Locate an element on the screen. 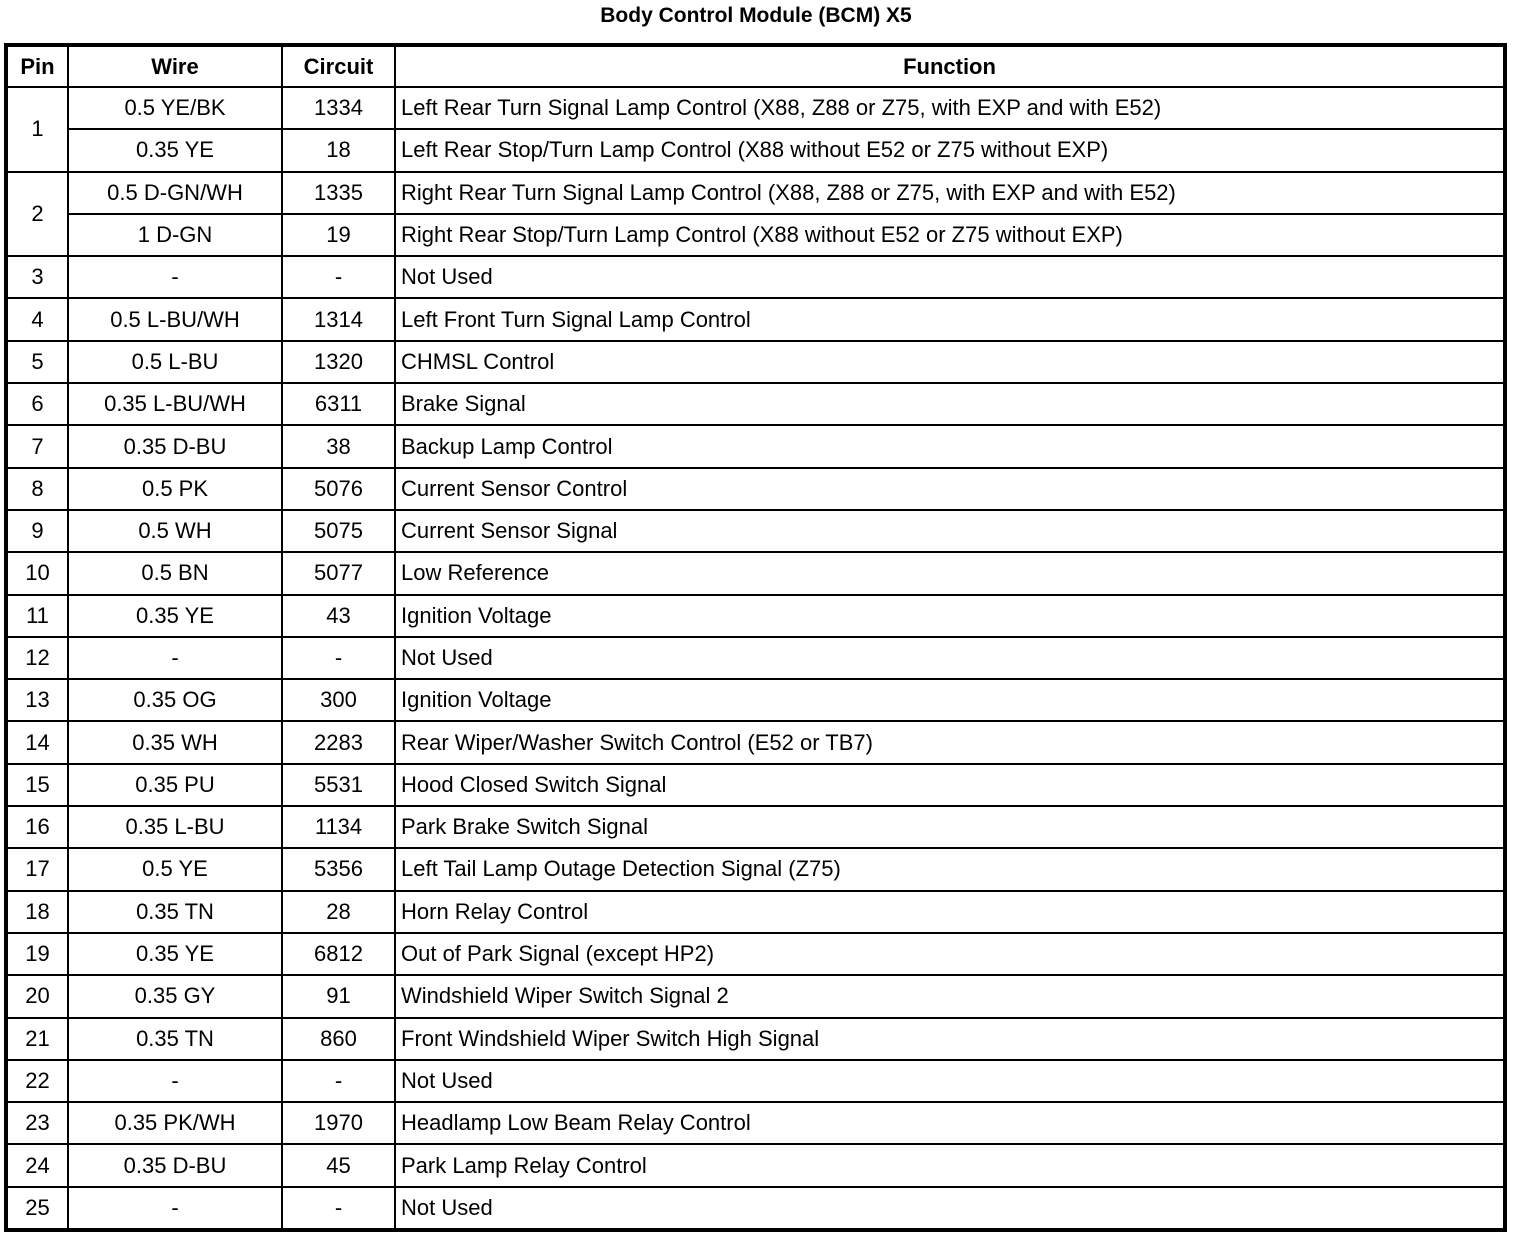 The width and height of the screenshot is (1520, 1238). header-circuit: Circuit is located at coordinates (338, 66).